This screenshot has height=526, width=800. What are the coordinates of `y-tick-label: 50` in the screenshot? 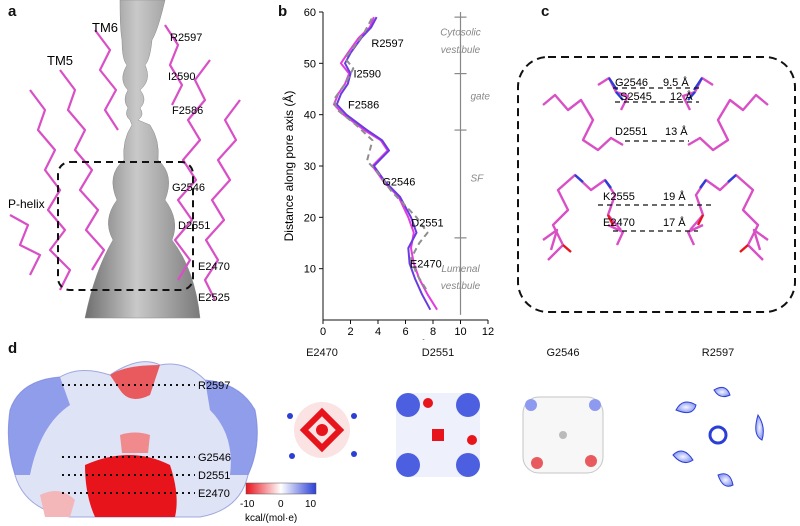 It's located at (310, 64).